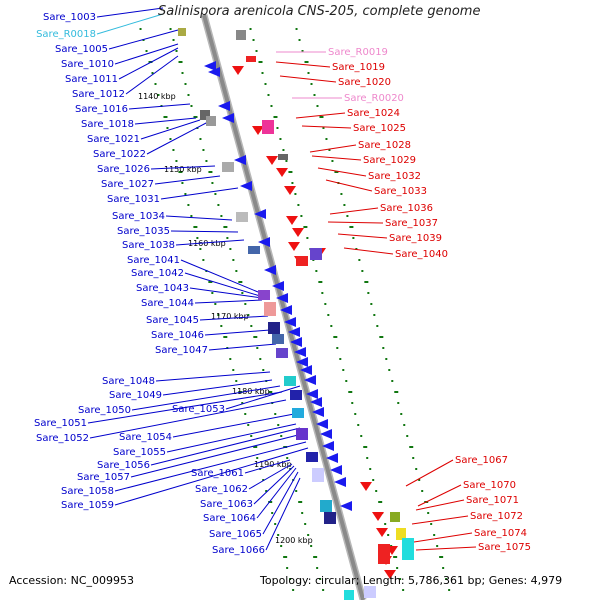 Image resolution: width=600 pixels, height=604 pixels. What do you see at coordinates (87, 491) in the screenshot?
I see `gene-label-sare-1058: Sare_1058` at bounding box center [87, 491].